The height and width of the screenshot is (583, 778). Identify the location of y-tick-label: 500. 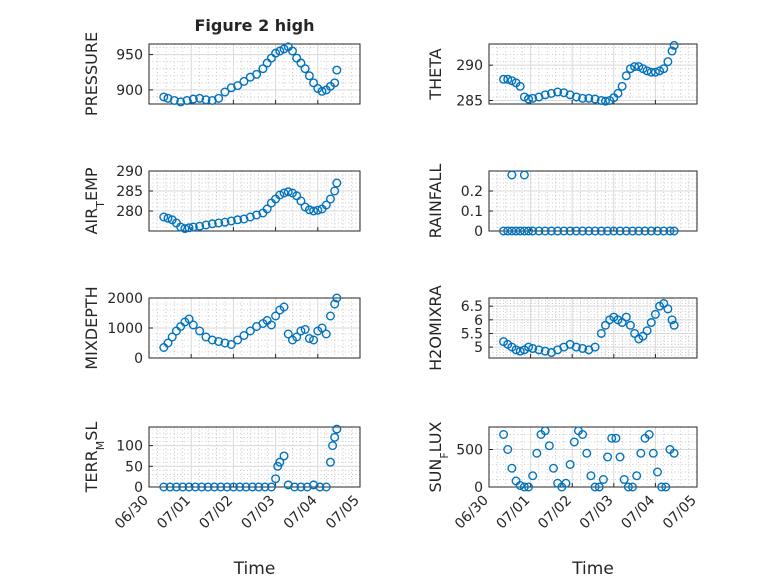
(469, 451).